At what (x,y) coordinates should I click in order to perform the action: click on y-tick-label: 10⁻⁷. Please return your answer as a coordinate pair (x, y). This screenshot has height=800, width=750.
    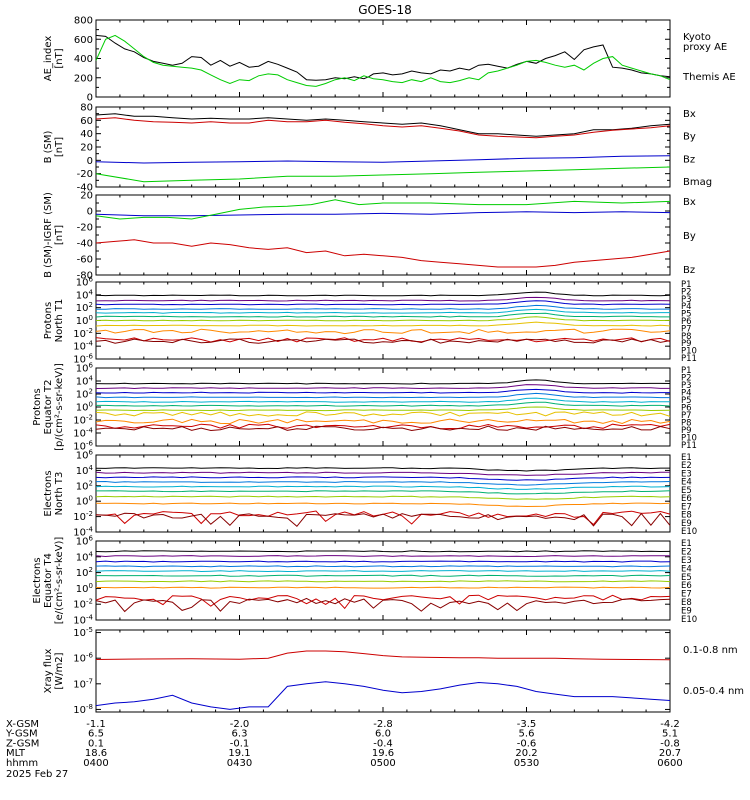
    Looking at the image, I should click on (83, 683).